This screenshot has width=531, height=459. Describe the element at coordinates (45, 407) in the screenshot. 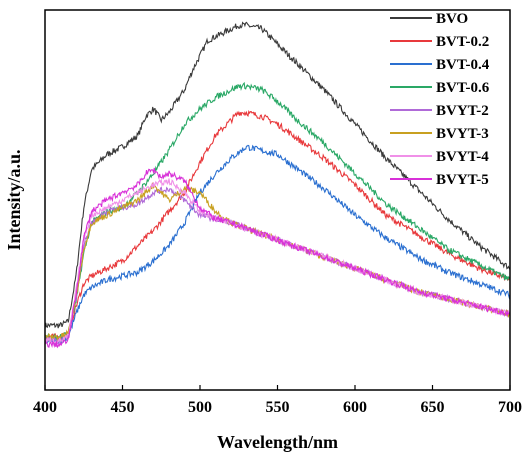

I see `x-tick-label: 400` at that location.